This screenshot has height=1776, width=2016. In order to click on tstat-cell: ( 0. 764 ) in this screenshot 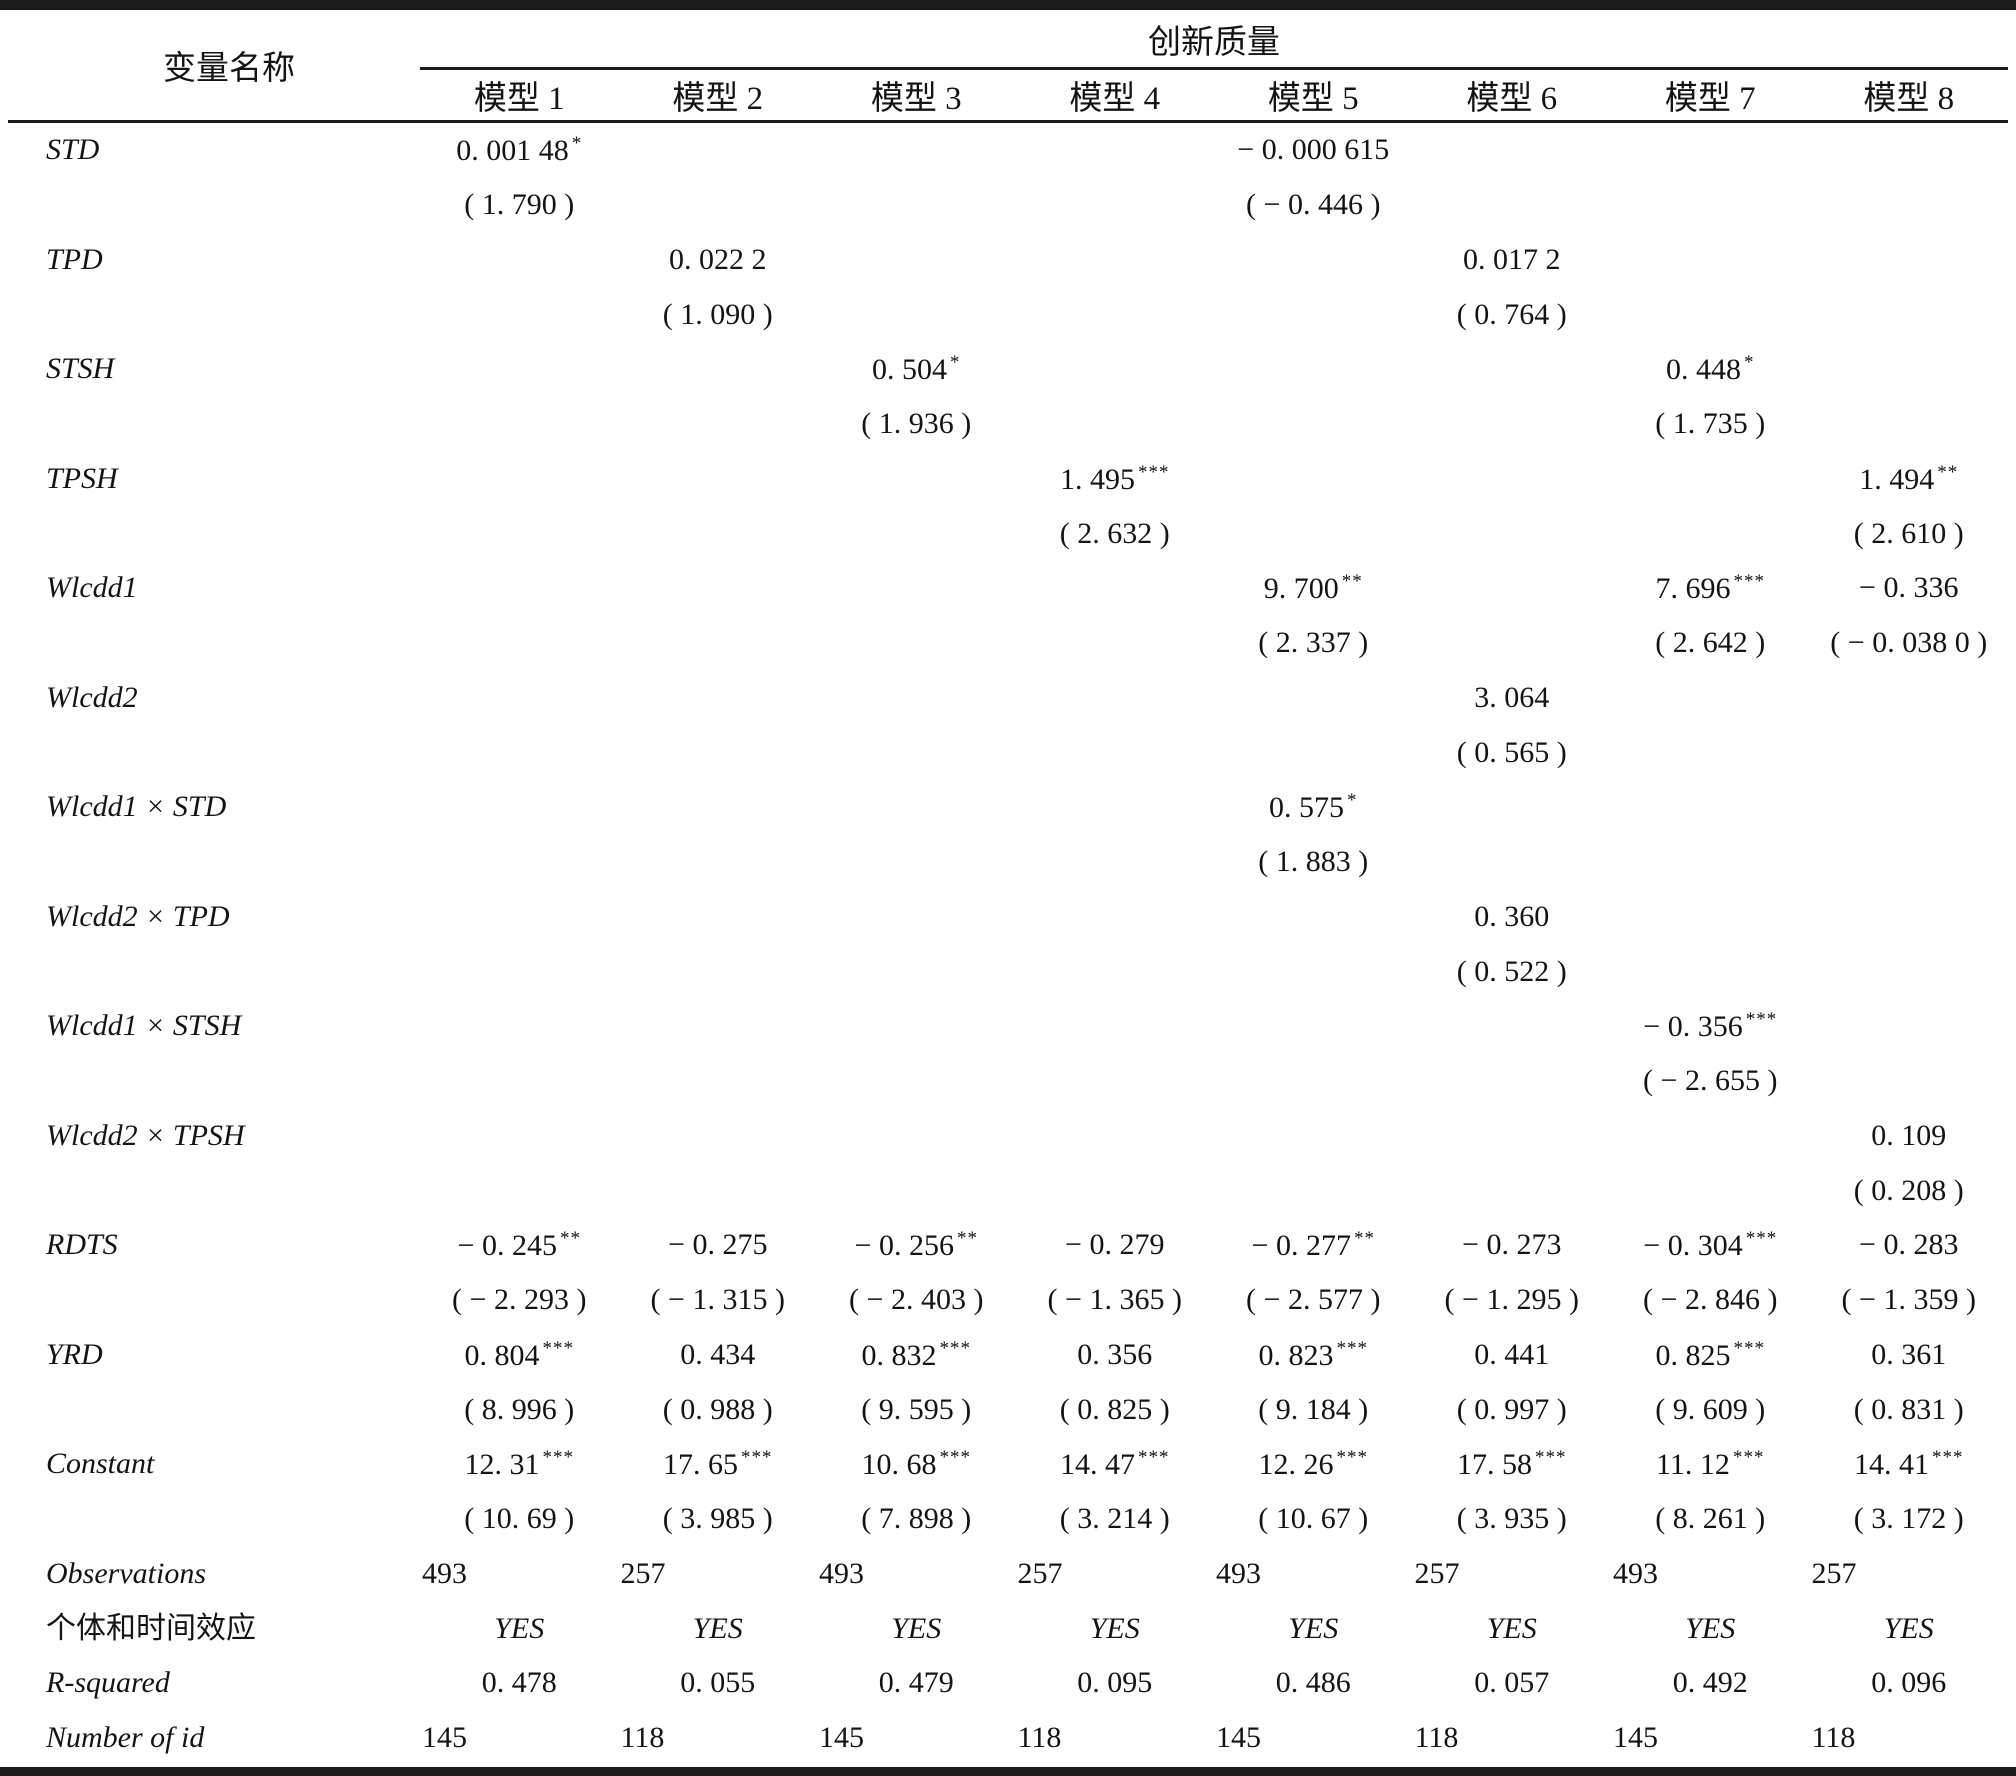, I will do `click(1511, 314)`.